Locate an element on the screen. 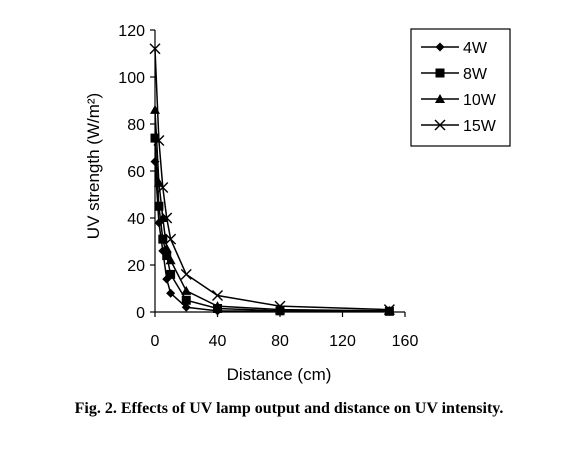  y-tick-label: 20 is located at coordinates (136, 266).